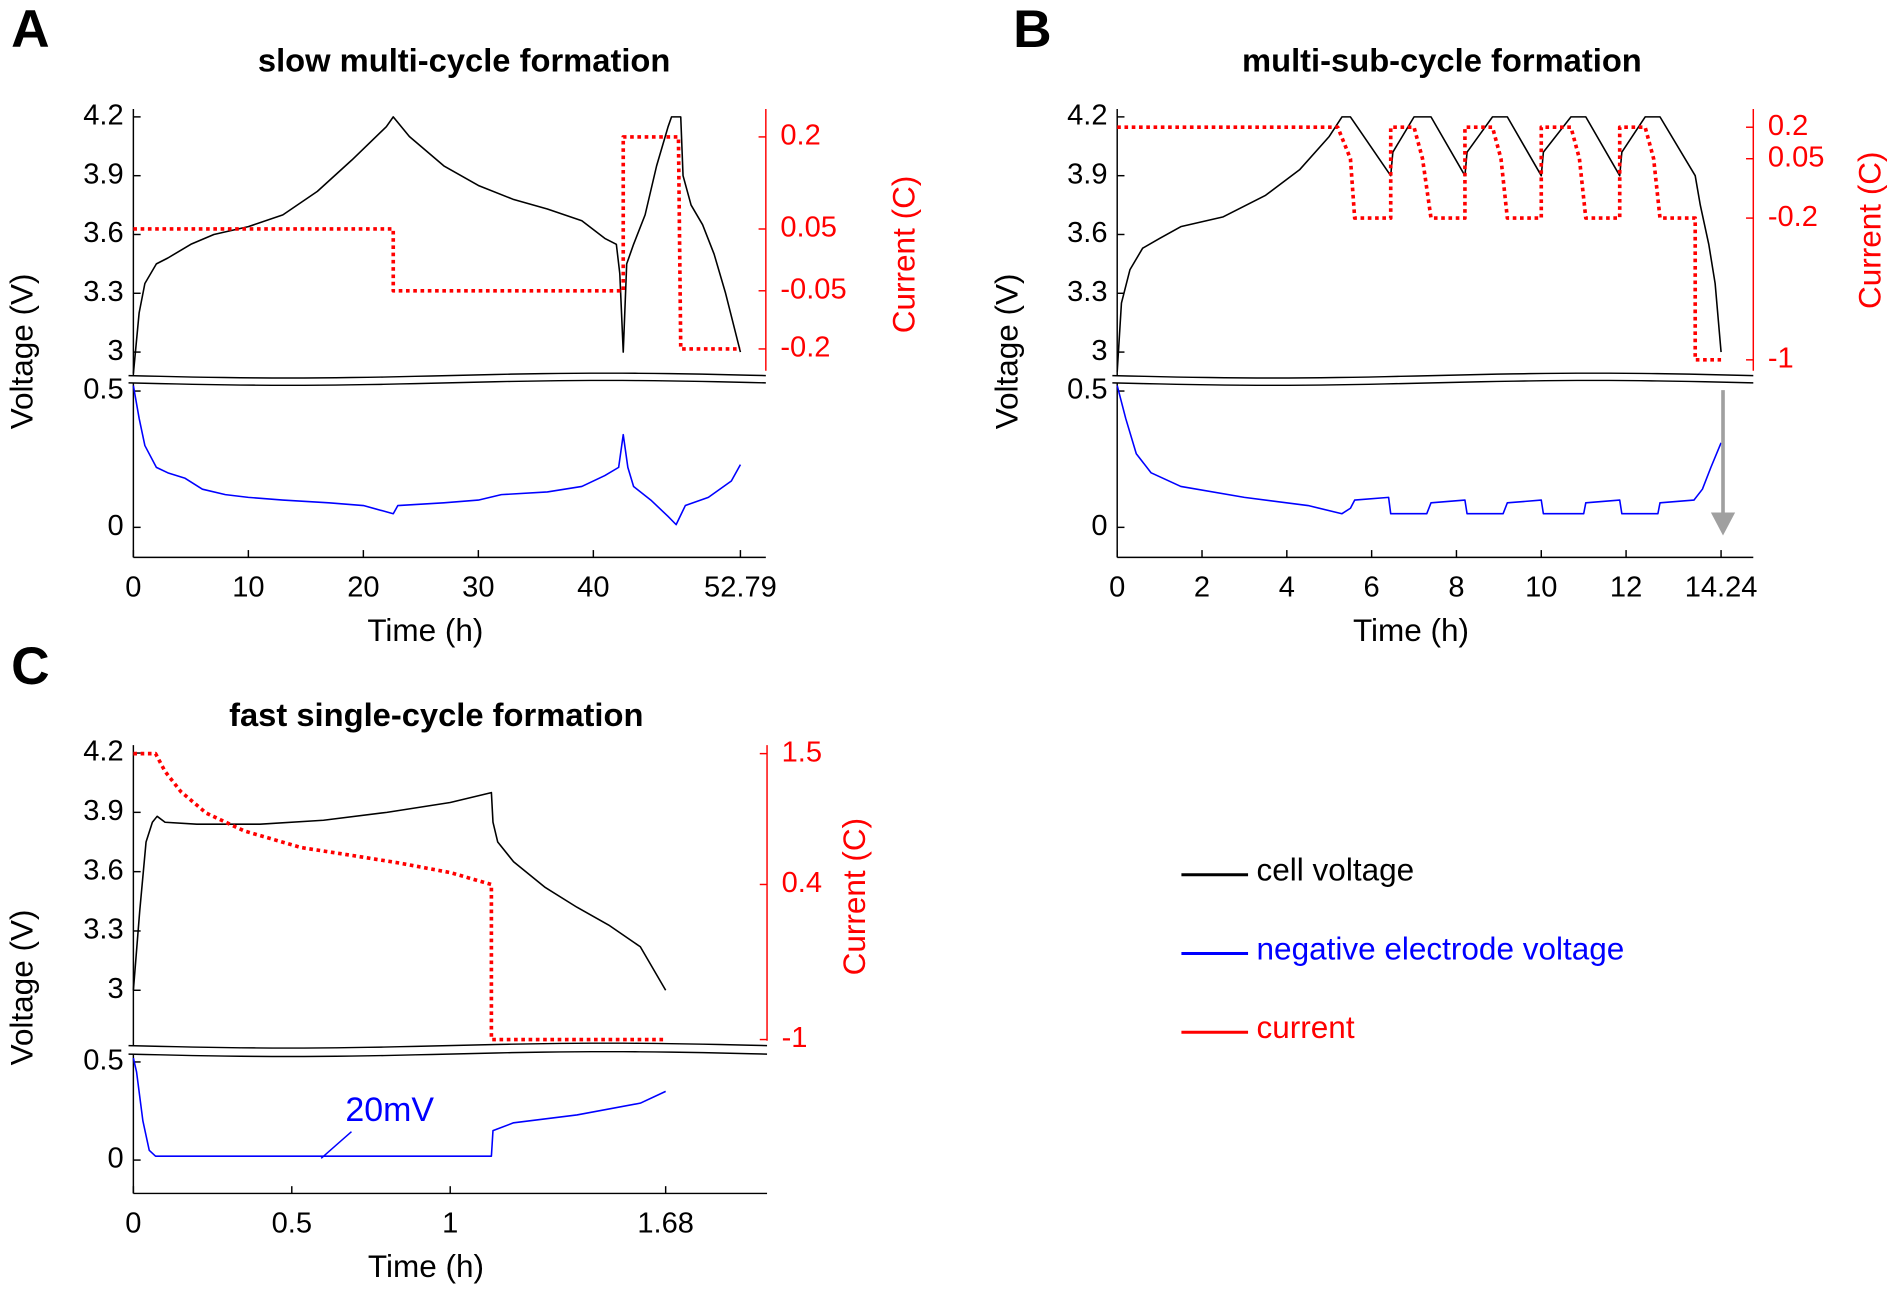 This screenshot has height=1294, width=1900. I want to click on legend-label: negative electrode voltage, so click(1441, 948).